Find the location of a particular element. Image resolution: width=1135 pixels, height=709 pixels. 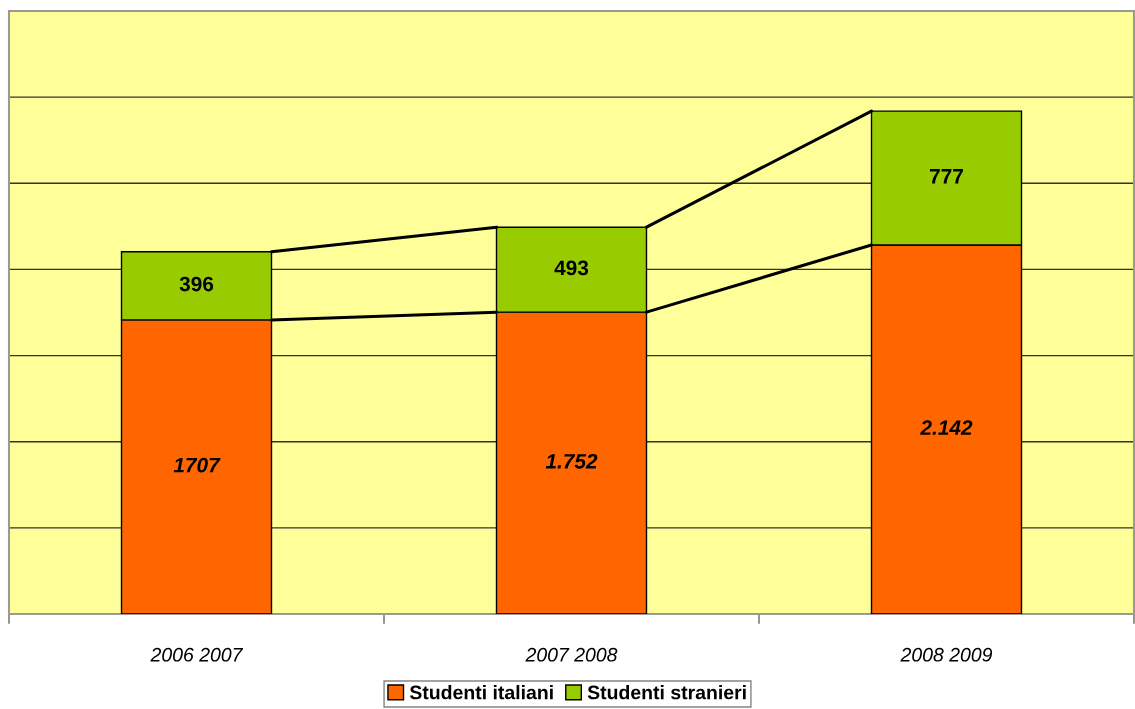

data-label: 777 is located at coordinates (946, 176).